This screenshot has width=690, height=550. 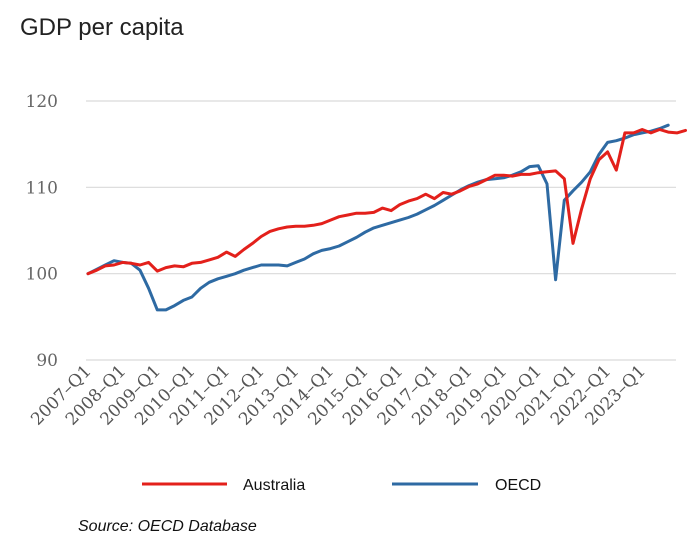 What do you see at coordinates (42, 188) in the screenshot?
I see `y-tick-label: 110` at bounding box center [42, 188].